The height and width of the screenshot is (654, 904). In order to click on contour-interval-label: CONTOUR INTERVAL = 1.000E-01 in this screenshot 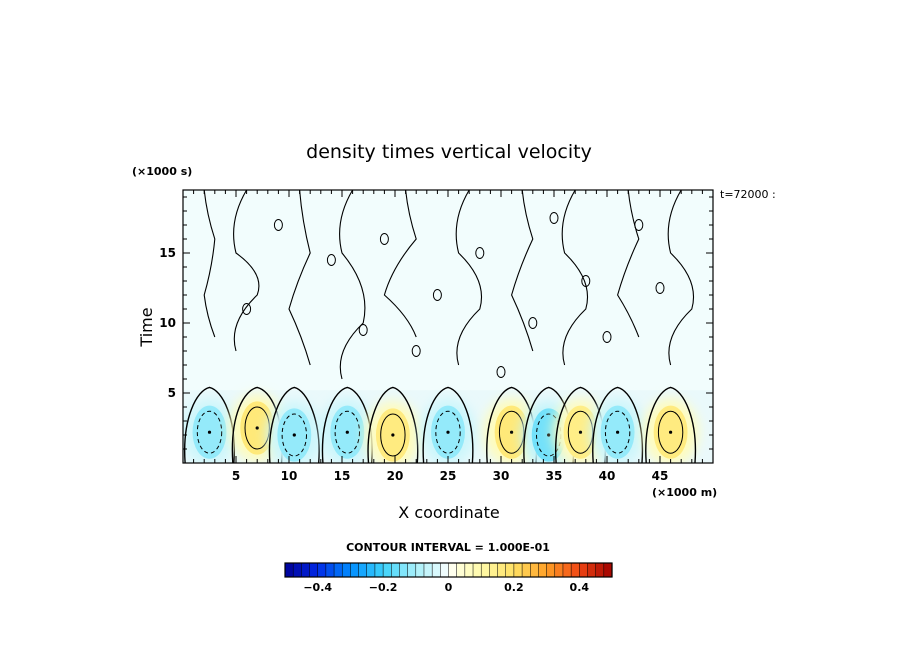, I will do `click(448, 547)`.